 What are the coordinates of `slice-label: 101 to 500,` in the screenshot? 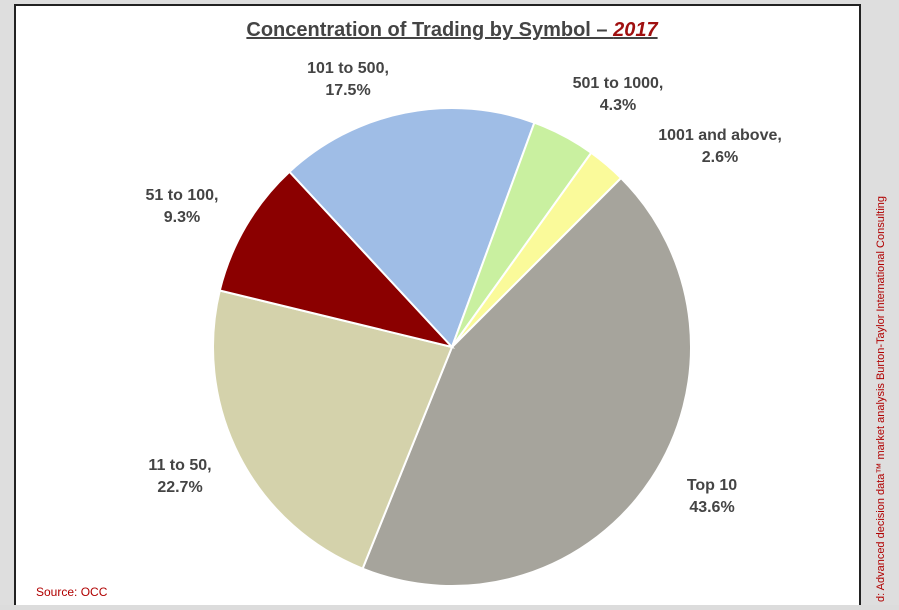 It's located at (348, 68).